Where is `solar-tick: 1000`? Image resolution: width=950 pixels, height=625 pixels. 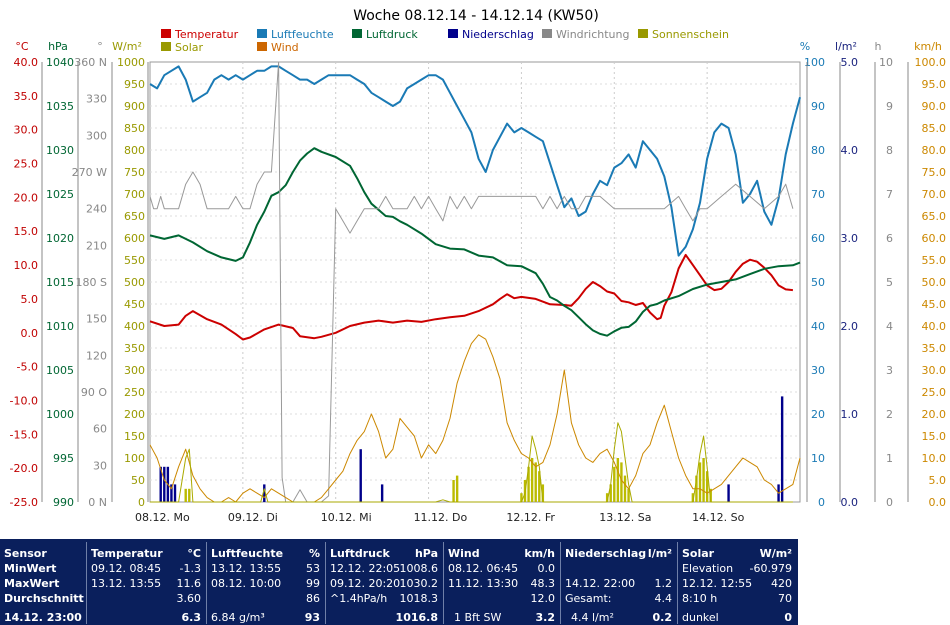
solar-tick: 1000 is located at coordinates (131, 62).